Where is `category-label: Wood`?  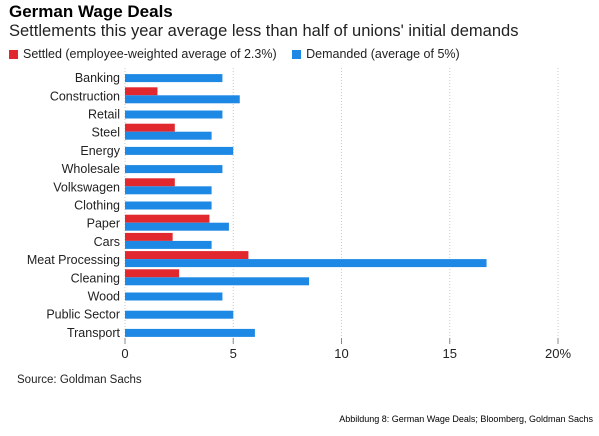
category-label: Wood is located at coordinates (104, 297).